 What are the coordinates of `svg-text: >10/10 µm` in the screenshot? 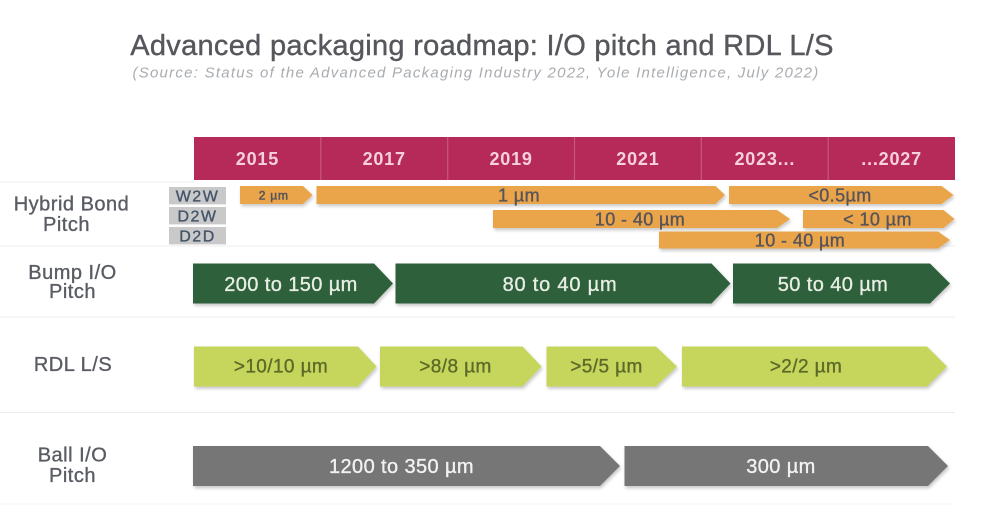 It's located at (281, 367).